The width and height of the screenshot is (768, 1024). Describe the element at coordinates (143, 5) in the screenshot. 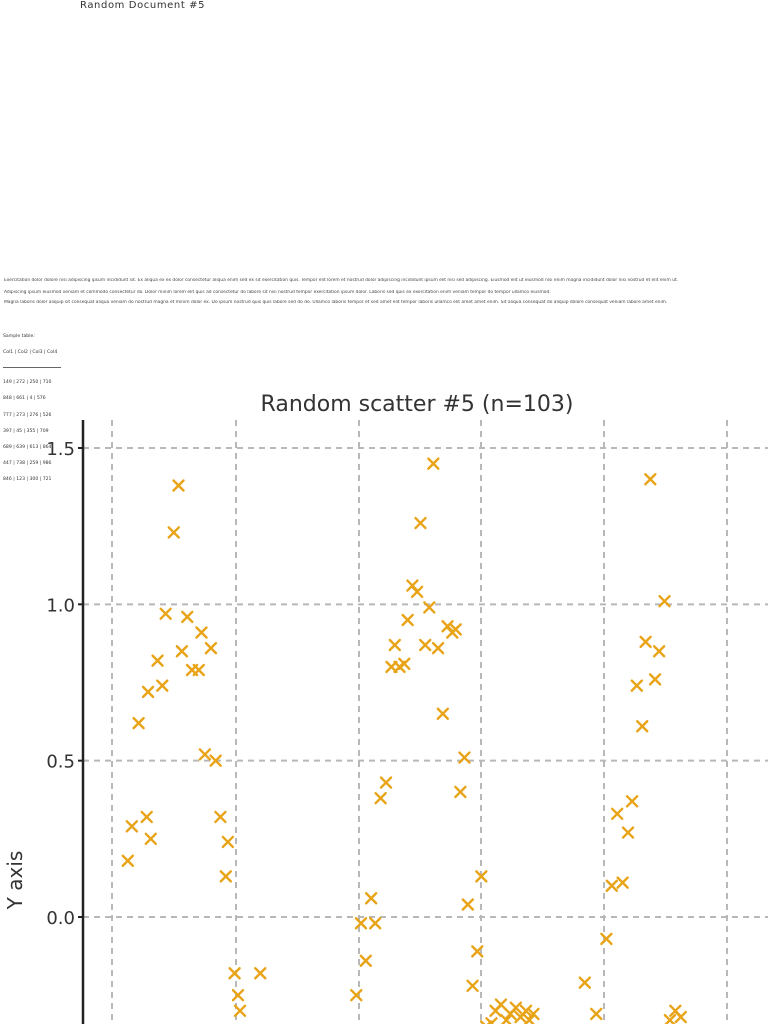

I see `document-title: Random Document #5` at that location.